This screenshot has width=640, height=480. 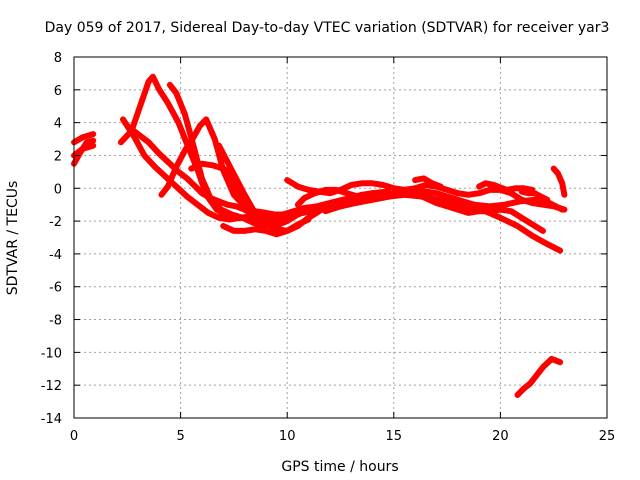 What do you see at coordinates (55, 288) in the screenshot?
I see `y-tick-label: -6` at bounding box center [55, 288].